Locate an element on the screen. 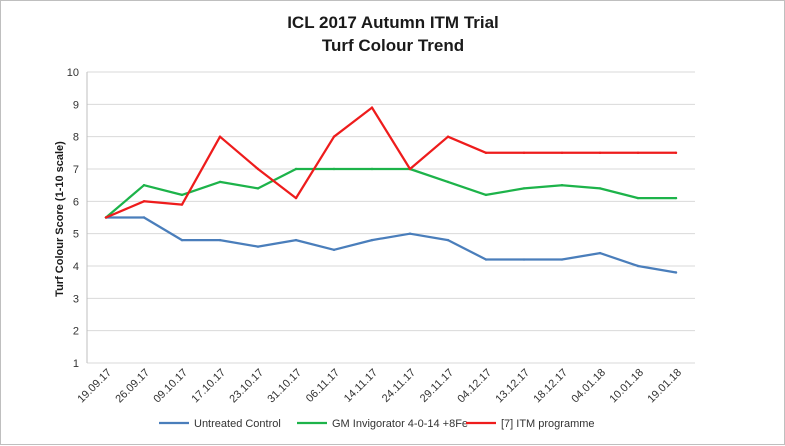 This screenshot has height=446, width=785. y-tick-label: 4 is located at coordinates (76, 267).